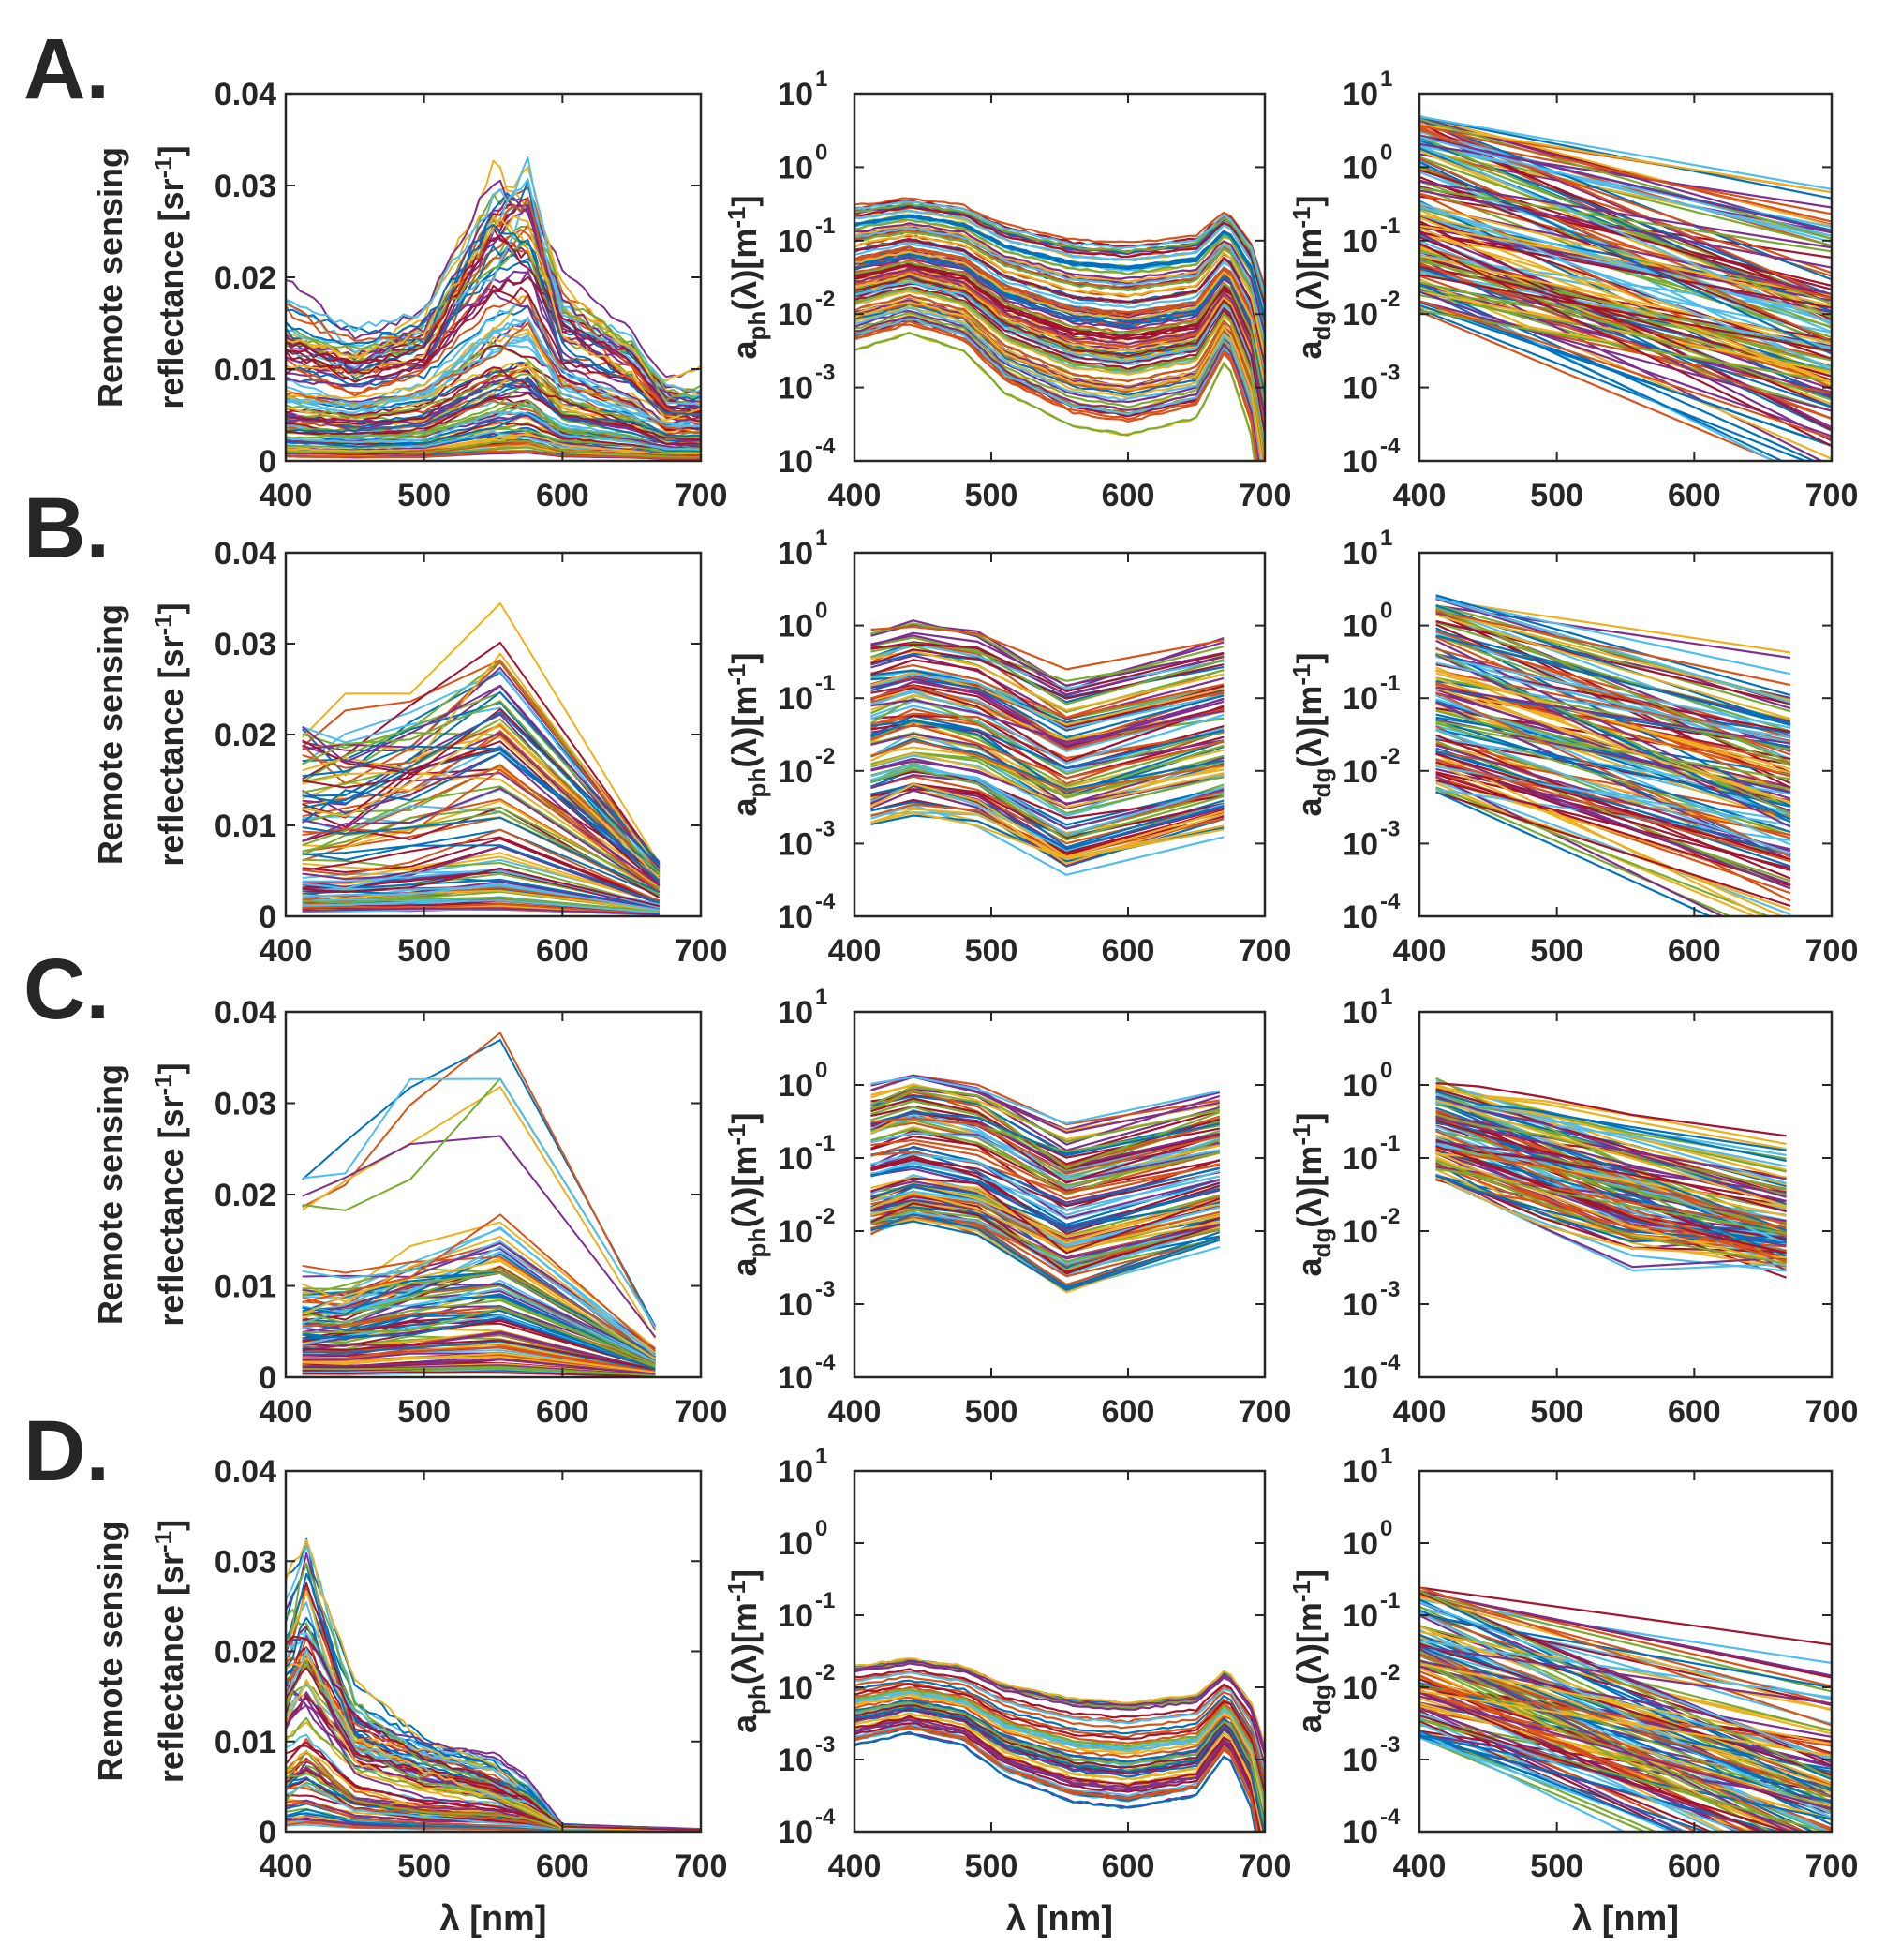  Describe the element at coordinates (245, 826) in the screenshot. I see `y-tick-label: 0.01` at that location.